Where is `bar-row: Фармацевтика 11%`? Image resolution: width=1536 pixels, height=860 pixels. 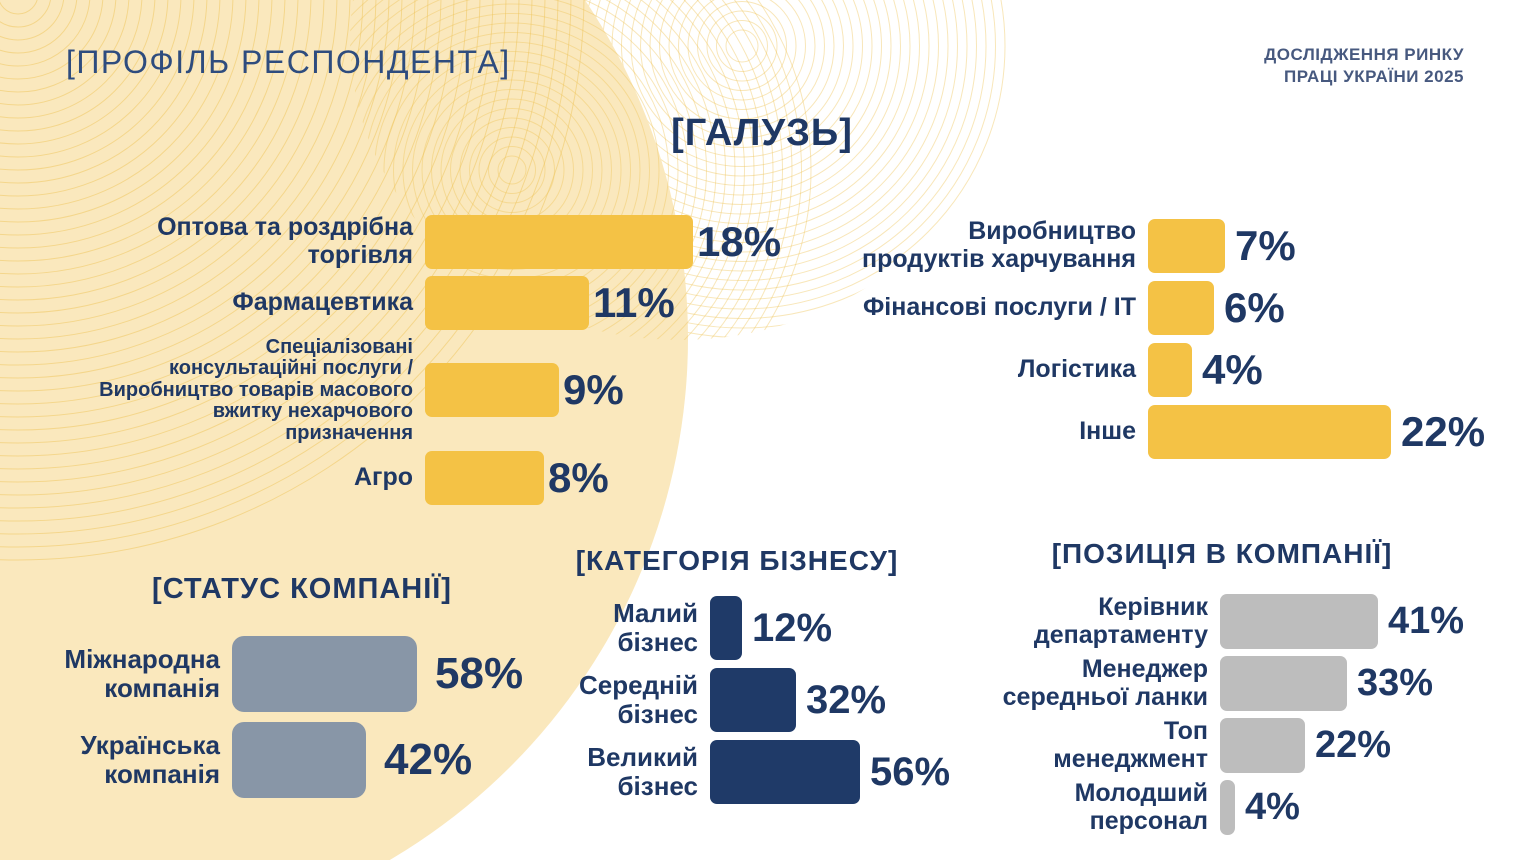 bar-row: Фармацевтика 11% is located at coordinates (445, 303).